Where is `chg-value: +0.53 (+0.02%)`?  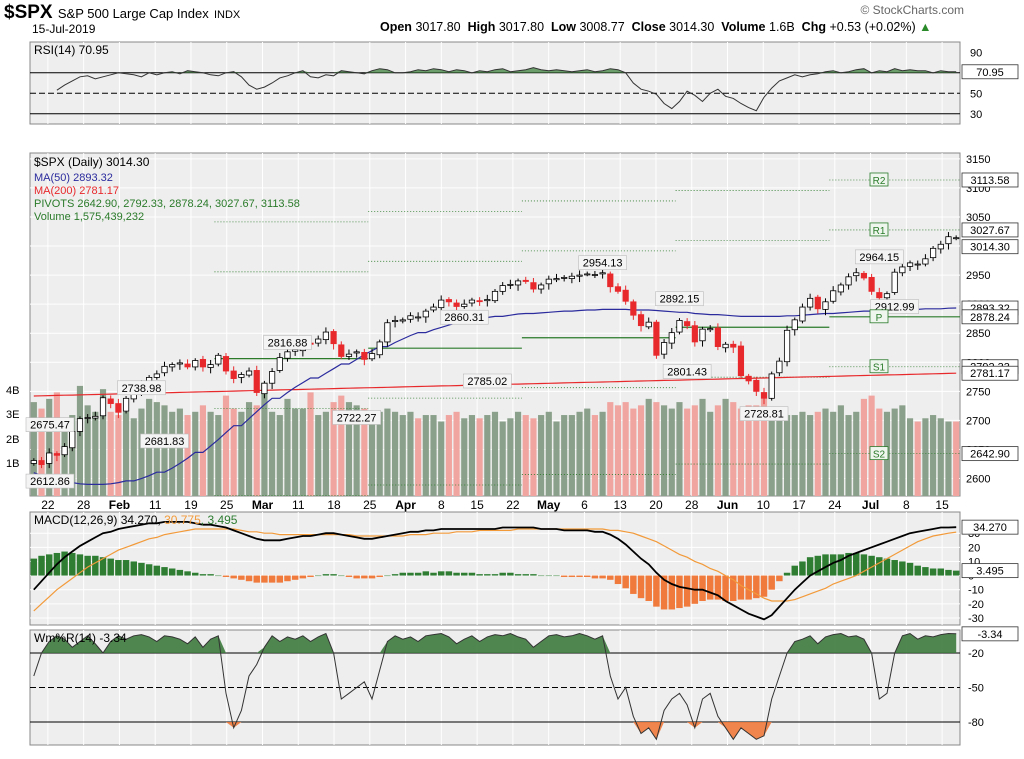
chg-value: +0.53 (+0.02%) is located at coordinates (872, 27).